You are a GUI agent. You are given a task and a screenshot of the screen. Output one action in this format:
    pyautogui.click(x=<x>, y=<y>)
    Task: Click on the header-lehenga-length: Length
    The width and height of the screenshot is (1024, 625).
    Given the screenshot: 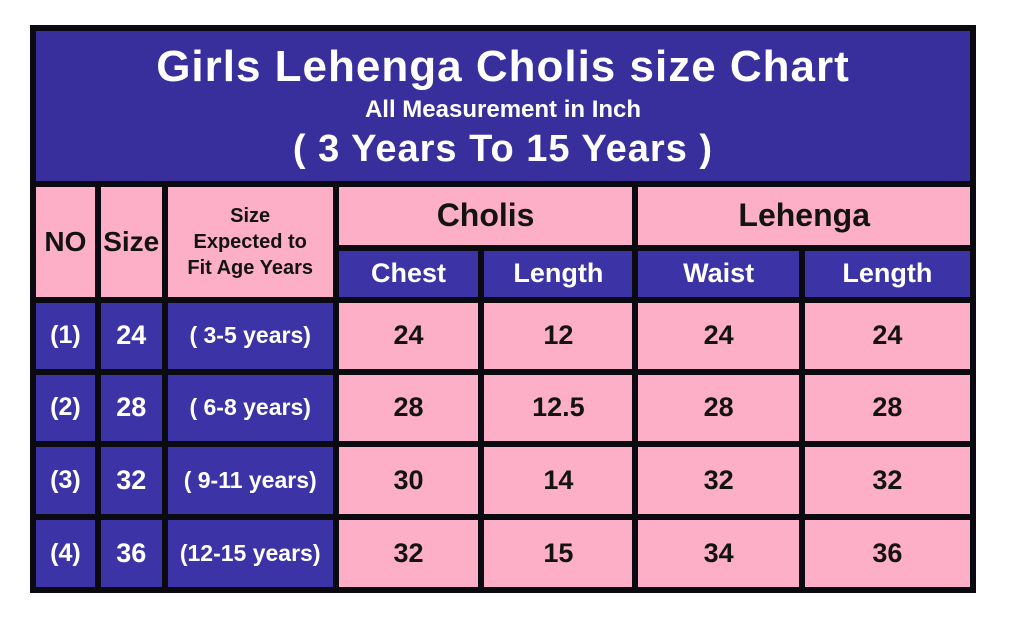 What is the action you would take?
    pyautogui.click(x=887, y=274)
    